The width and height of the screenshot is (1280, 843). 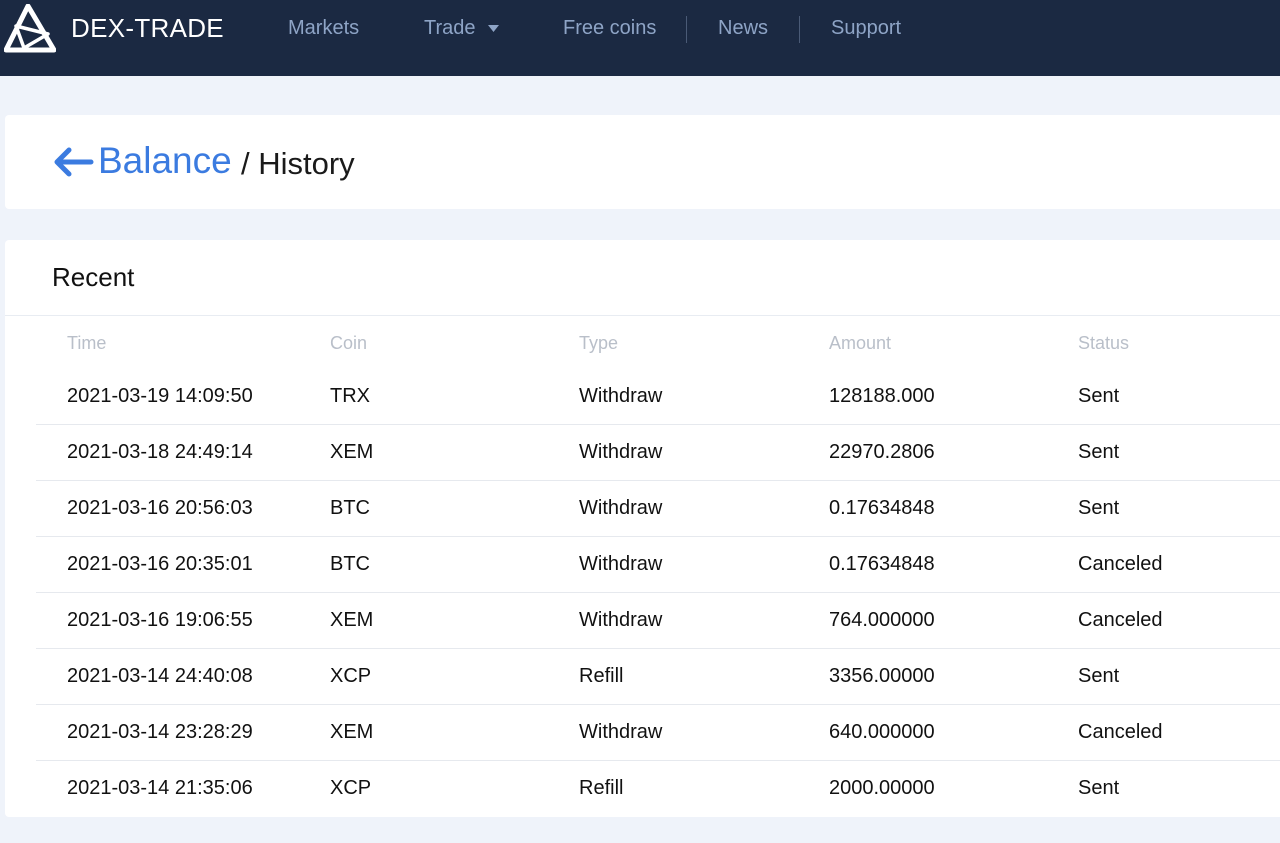 What do you see at coordinates (160, 508) in the screenshot?
I see `cell-time: 2021-03-16 20:56:03` at bounding box center [160, 508].